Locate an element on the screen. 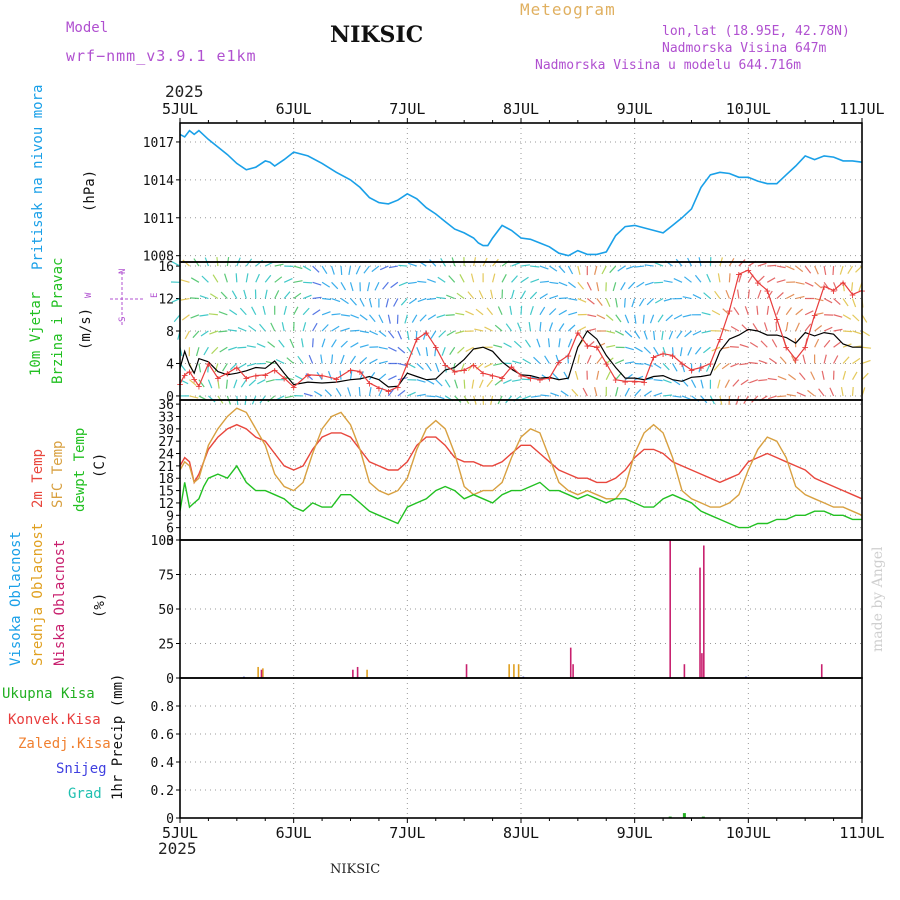 The width and height of the screenshot is (900, 900). legend-frz-rain: Zaledj.Kisa is located at coordinates (64, 744).